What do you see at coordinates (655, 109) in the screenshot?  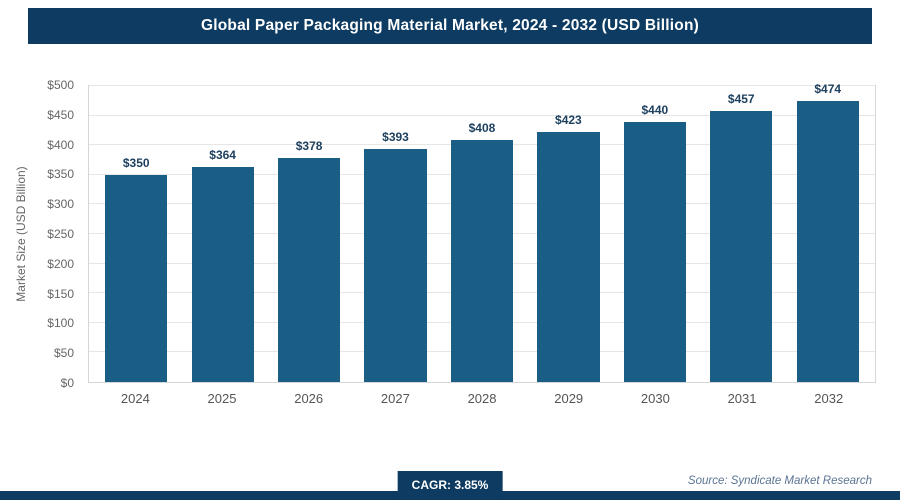 I see `bar-value-label: $440` at bounding box center [655, 109].